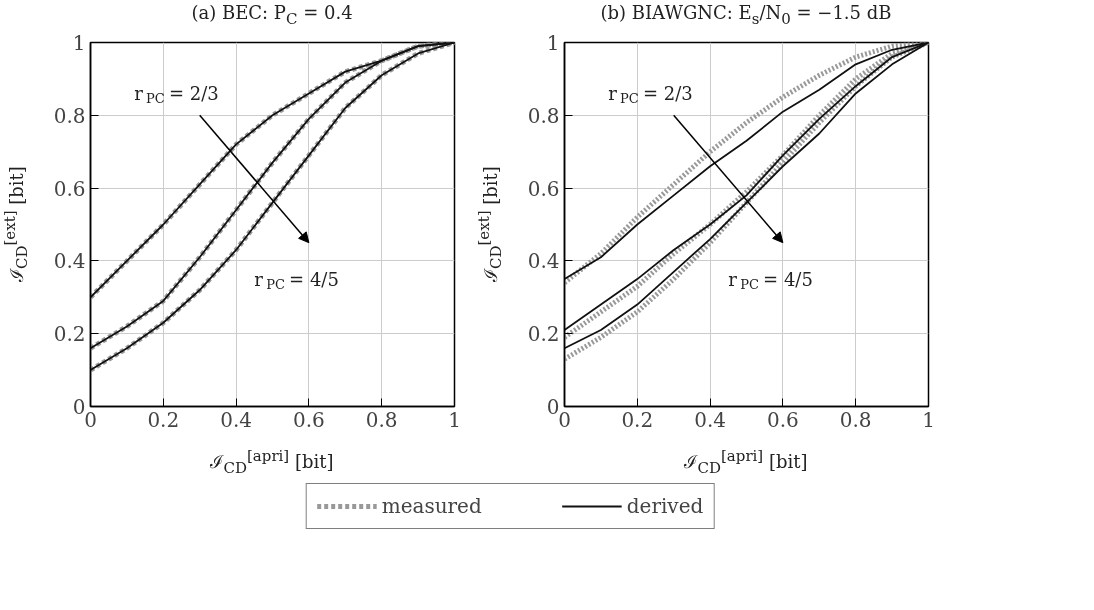 The height and width of the screenshot is (610, 1094). I want to click on legend-label: measured, so click(431, 506).